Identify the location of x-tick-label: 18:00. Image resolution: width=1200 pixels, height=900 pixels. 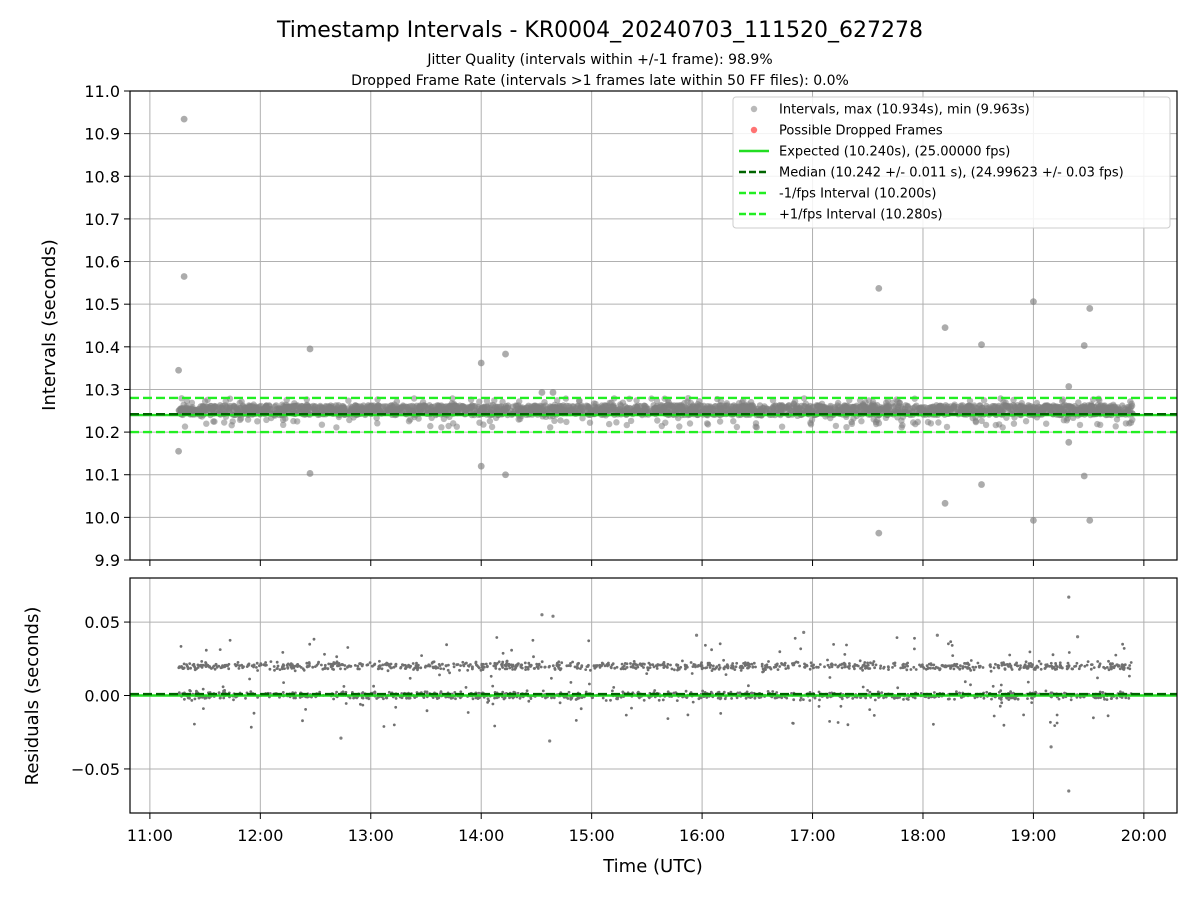
(923, 835).